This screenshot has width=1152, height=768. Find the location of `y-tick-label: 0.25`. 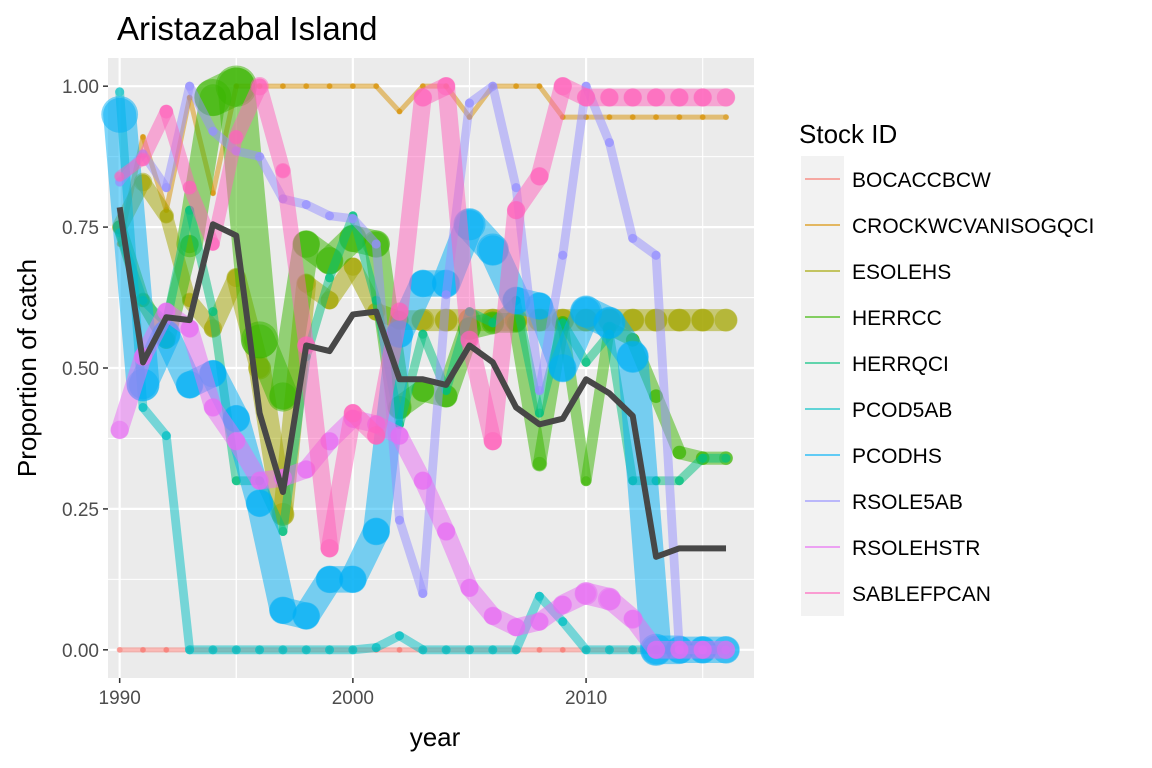

y-tick-label: 0.25 is located at coordinates (80, 510).